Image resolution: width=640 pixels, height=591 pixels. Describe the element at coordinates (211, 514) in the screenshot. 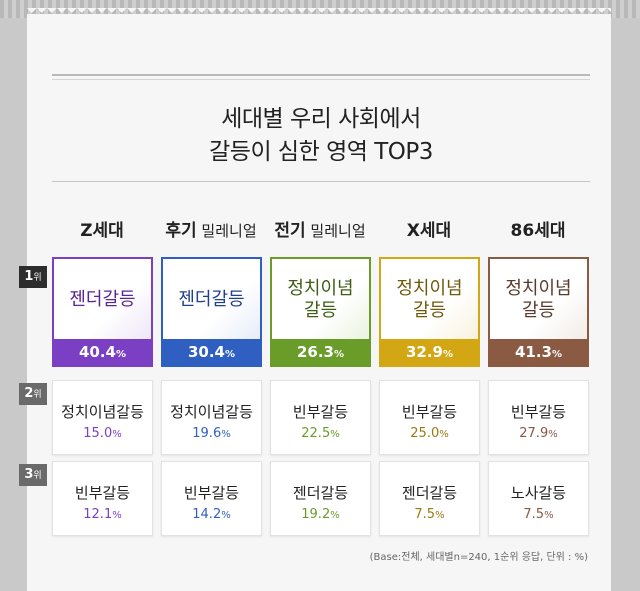

I see `cell-value: 14.2%` at that location.